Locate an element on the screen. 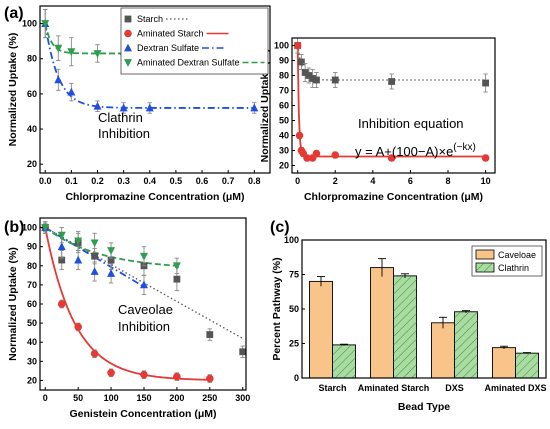 The width and height of the screenshot is (550, 429). x-tick-label: 0.8 is located at coordinates (254, 181).